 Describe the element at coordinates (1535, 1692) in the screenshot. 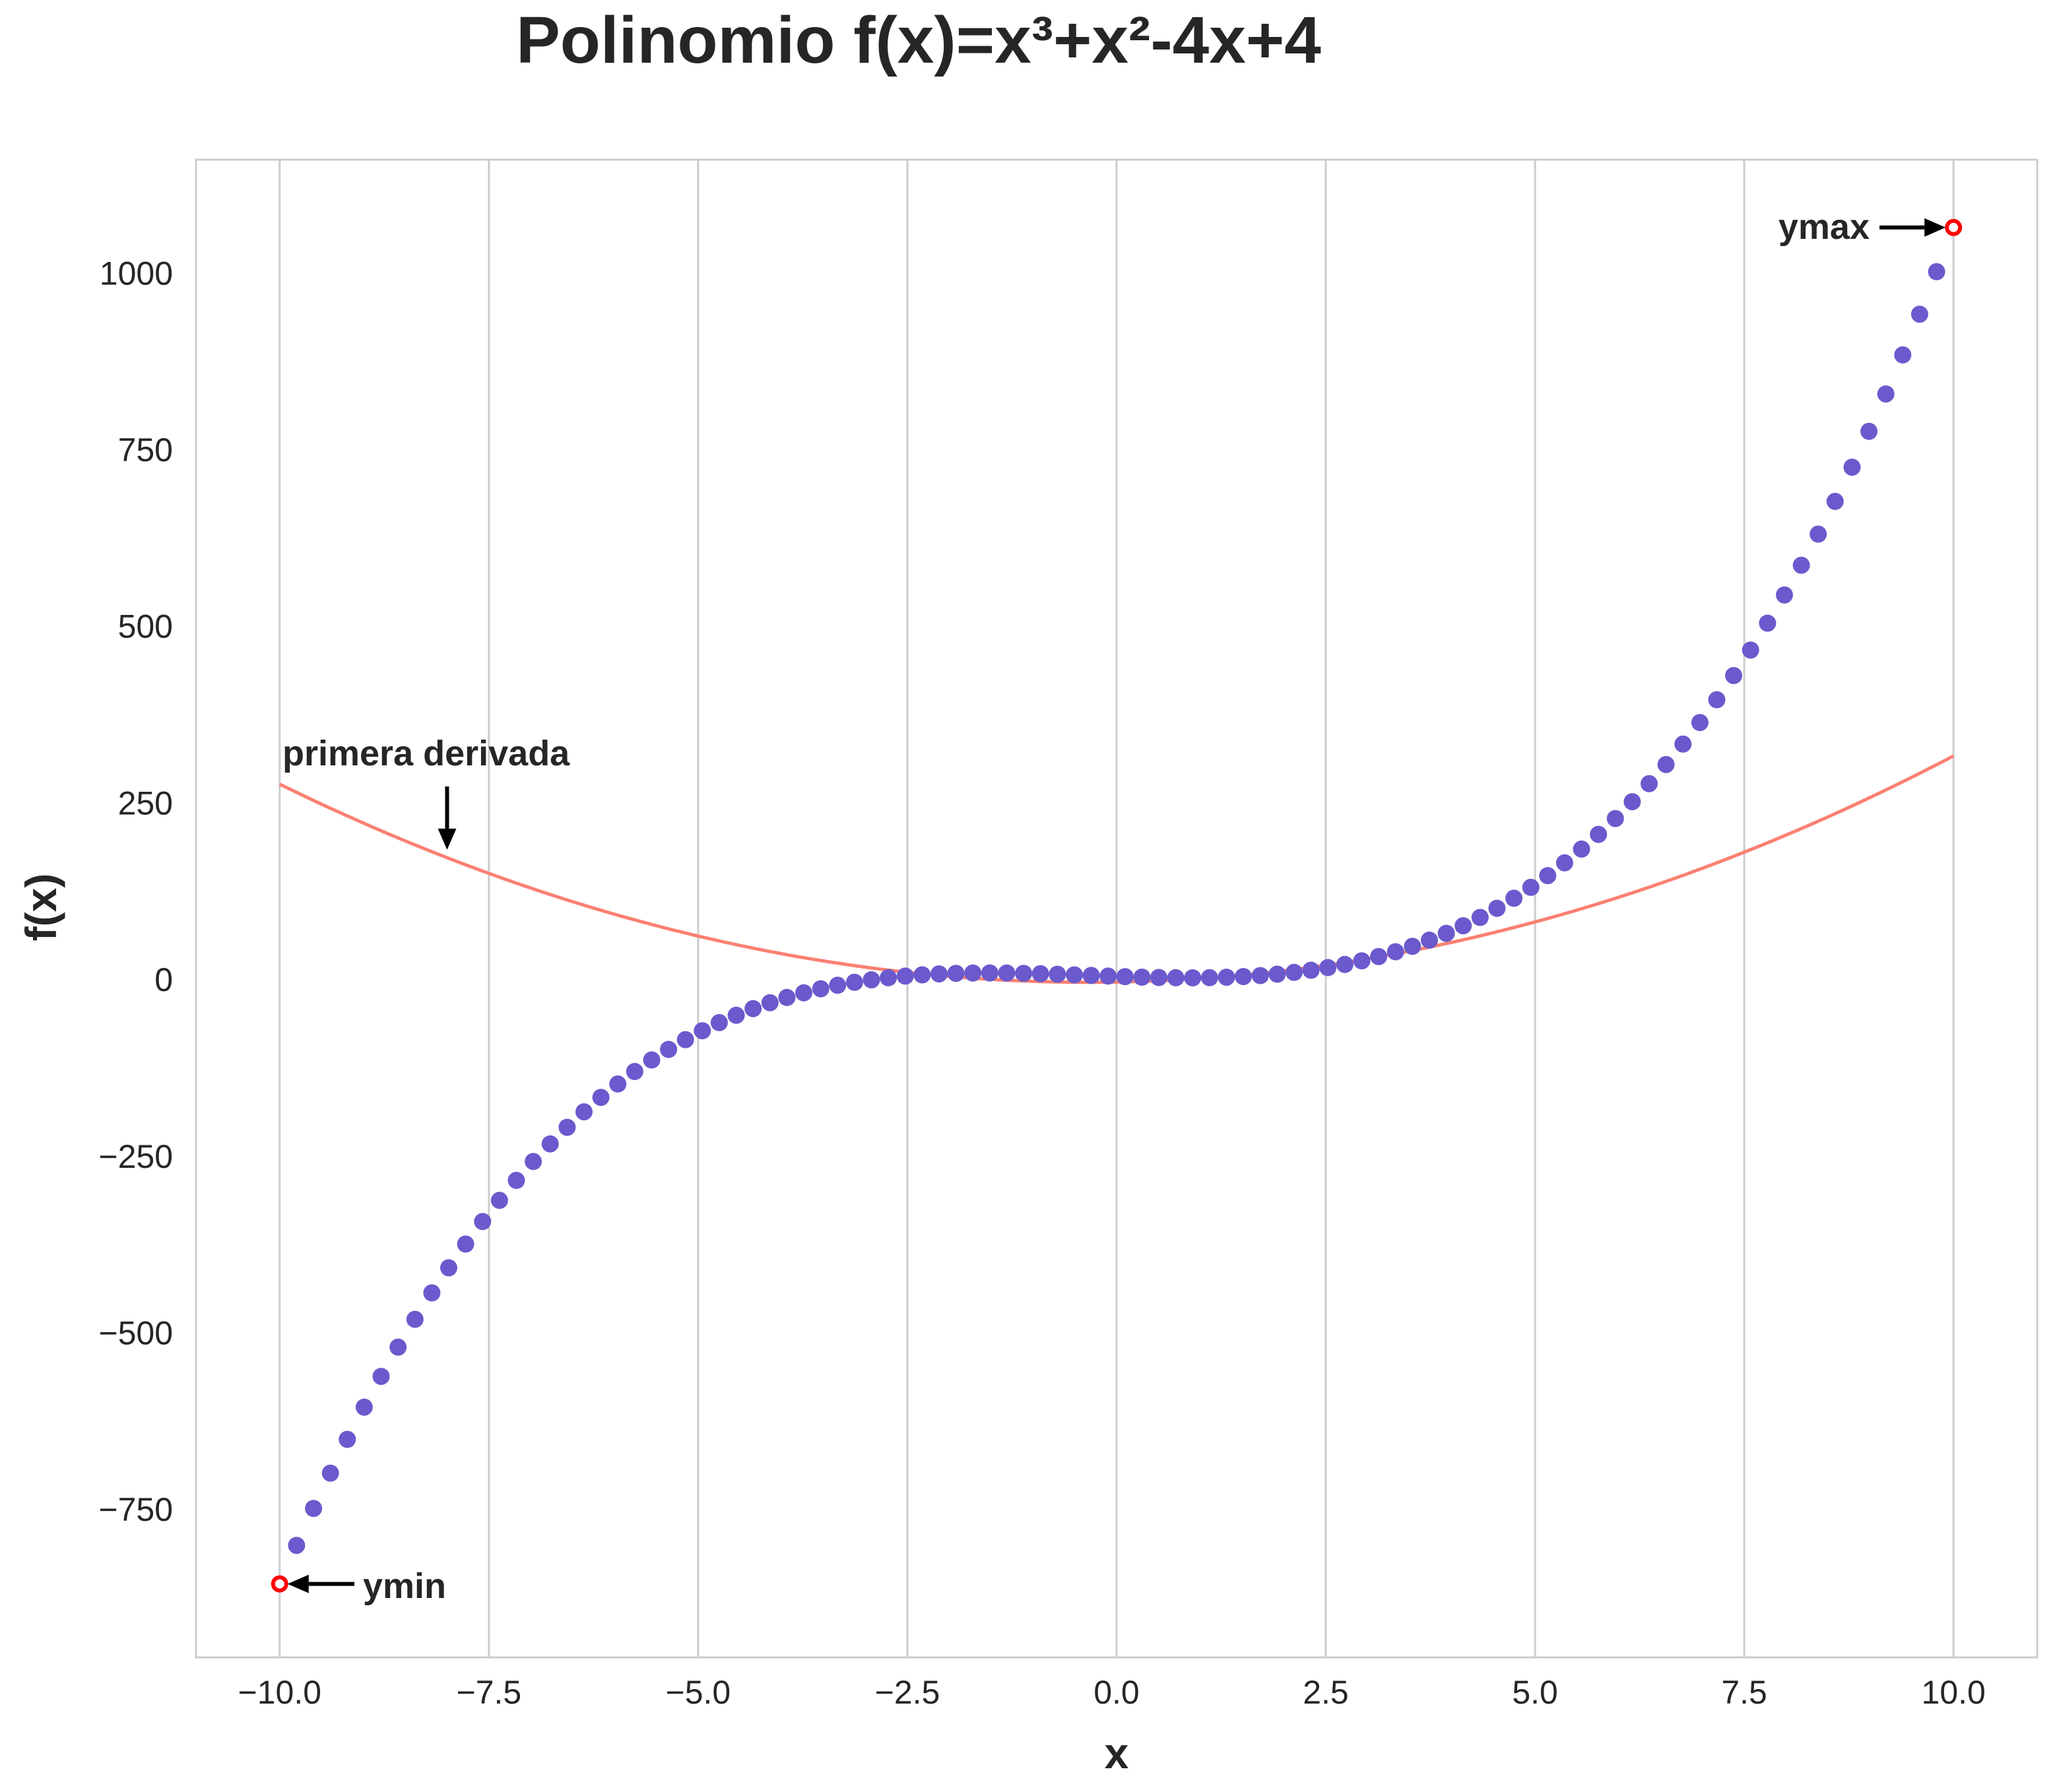

I see `x-tick-label: 5.0` at that location.